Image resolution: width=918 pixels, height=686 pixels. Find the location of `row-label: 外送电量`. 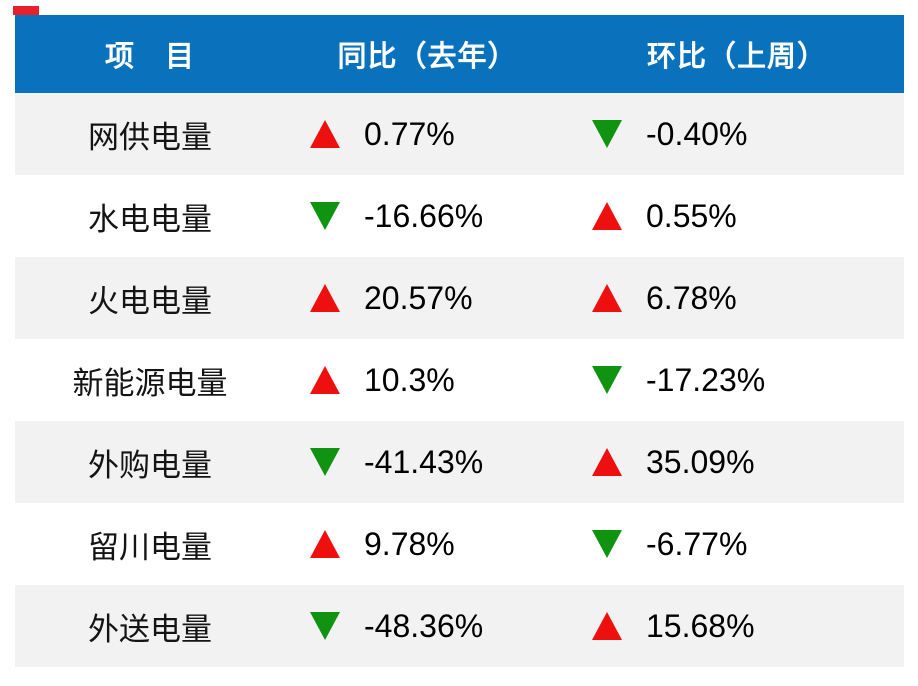

row-label: 外送电量 is located at coordinates (150, 629).